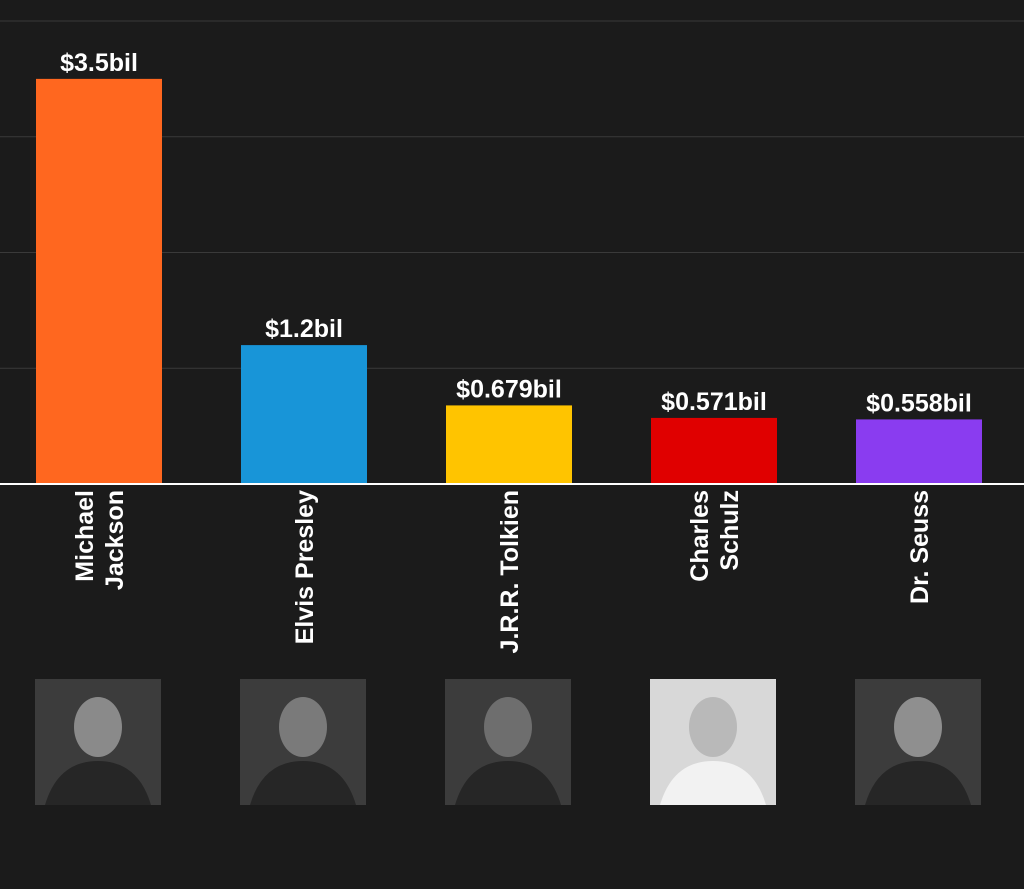 The image size is (1024, 889). What do you see at coordinates (919, 403) in the screenshot?
I see `bar-value-label: $0.558bil` at bounding box center [919, 403].